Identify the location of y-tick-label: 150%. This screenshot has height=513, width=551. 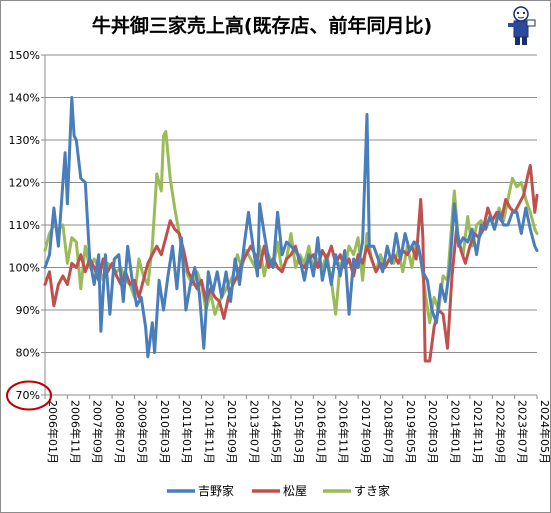
(24, 55).